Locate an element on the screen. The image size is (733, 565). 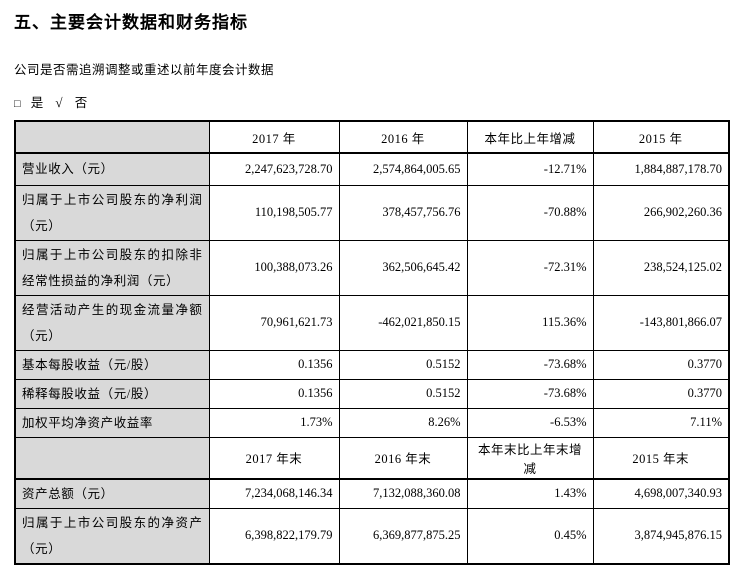
metric-value-2016: 6,369,877,875.25 is located at coordinates (403, 535).